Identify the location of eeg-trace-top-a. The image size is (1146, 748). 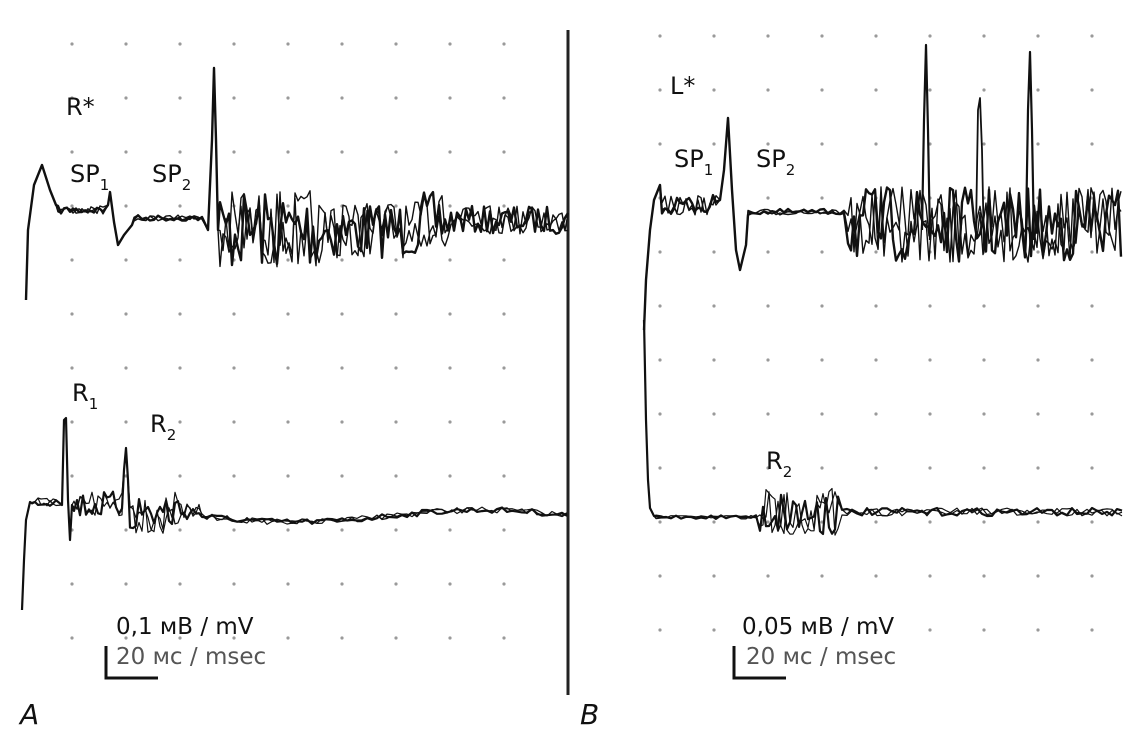
(297, 184).